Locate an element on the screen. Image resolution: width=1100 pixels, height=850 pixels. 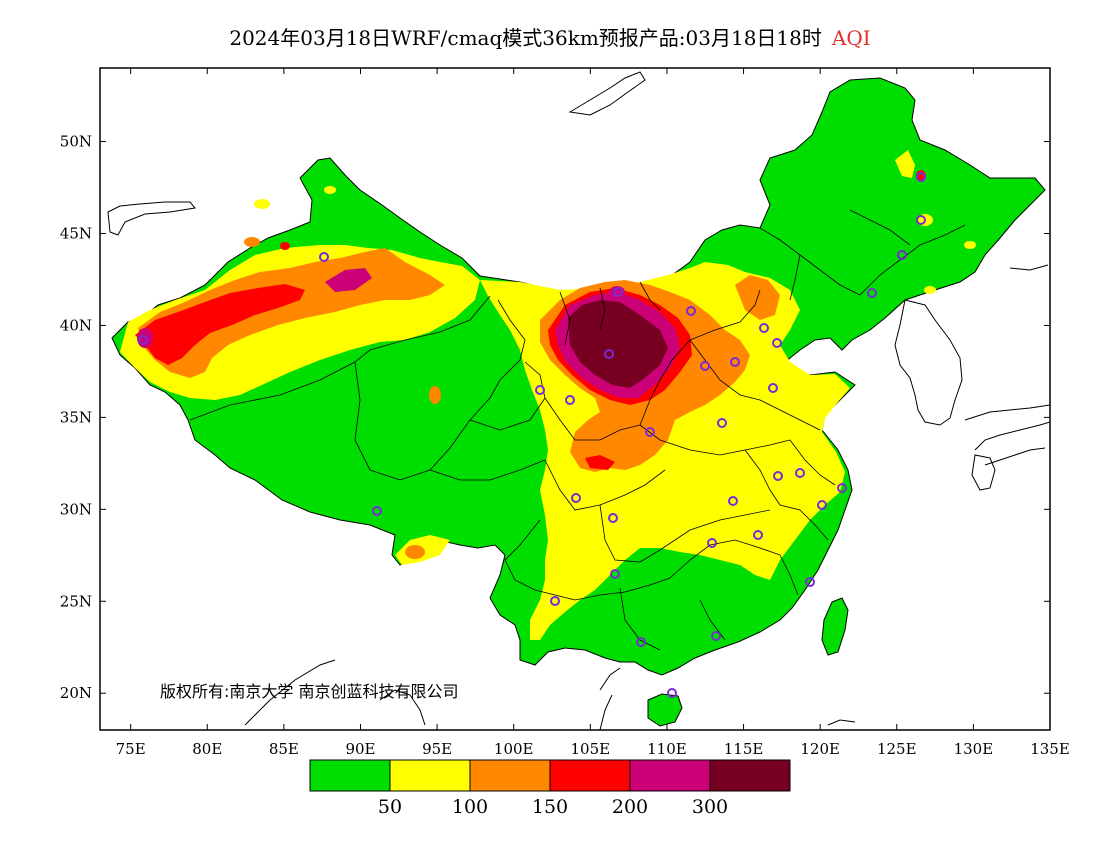
aqi-legend: 50 100 150 200 300 is located at coordinates (550, 788).